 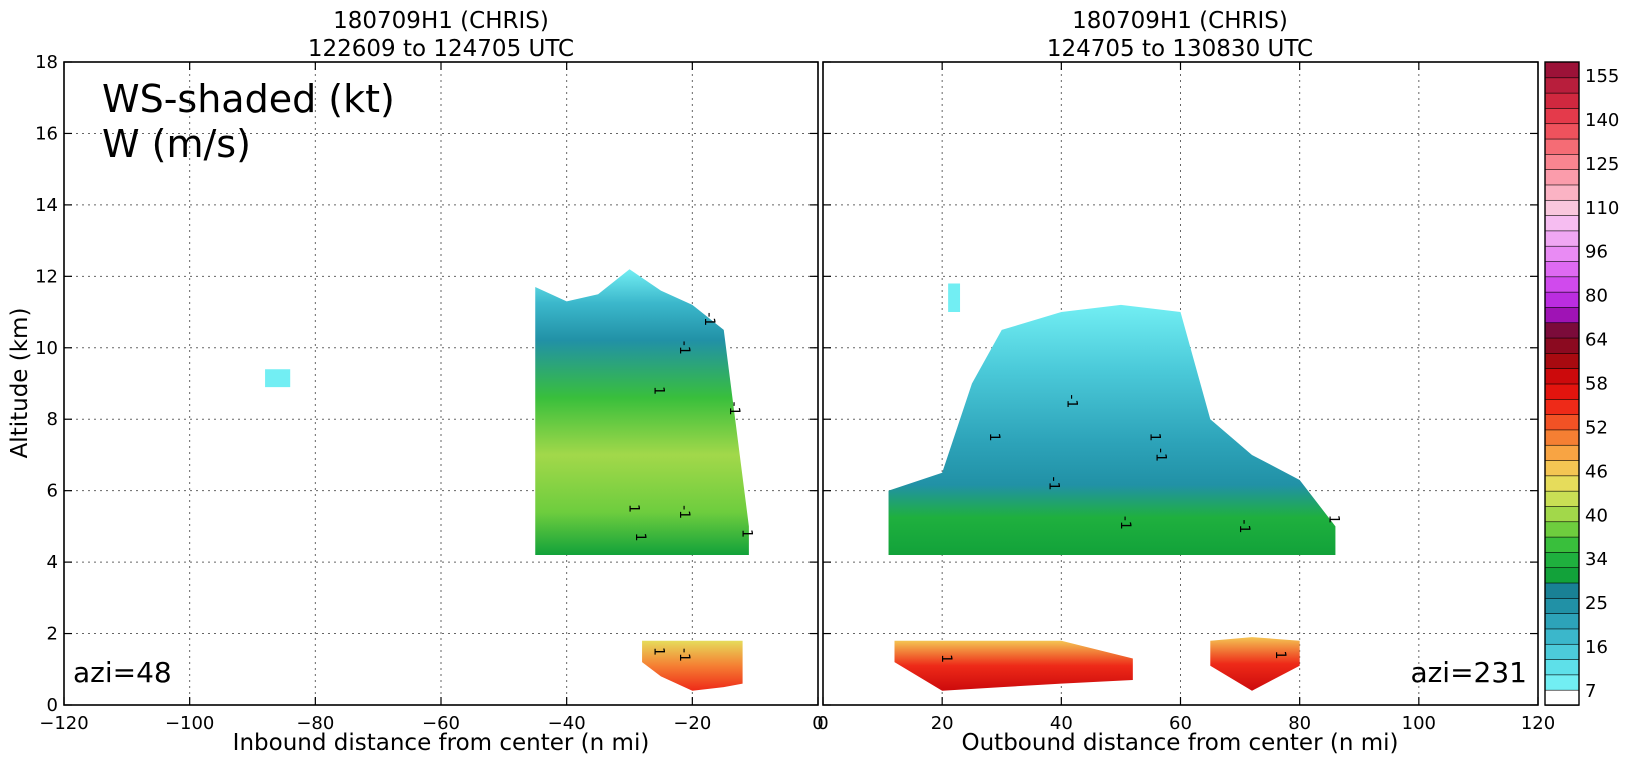 I want to click on left-region-isolated, so click(x=278, y=378).